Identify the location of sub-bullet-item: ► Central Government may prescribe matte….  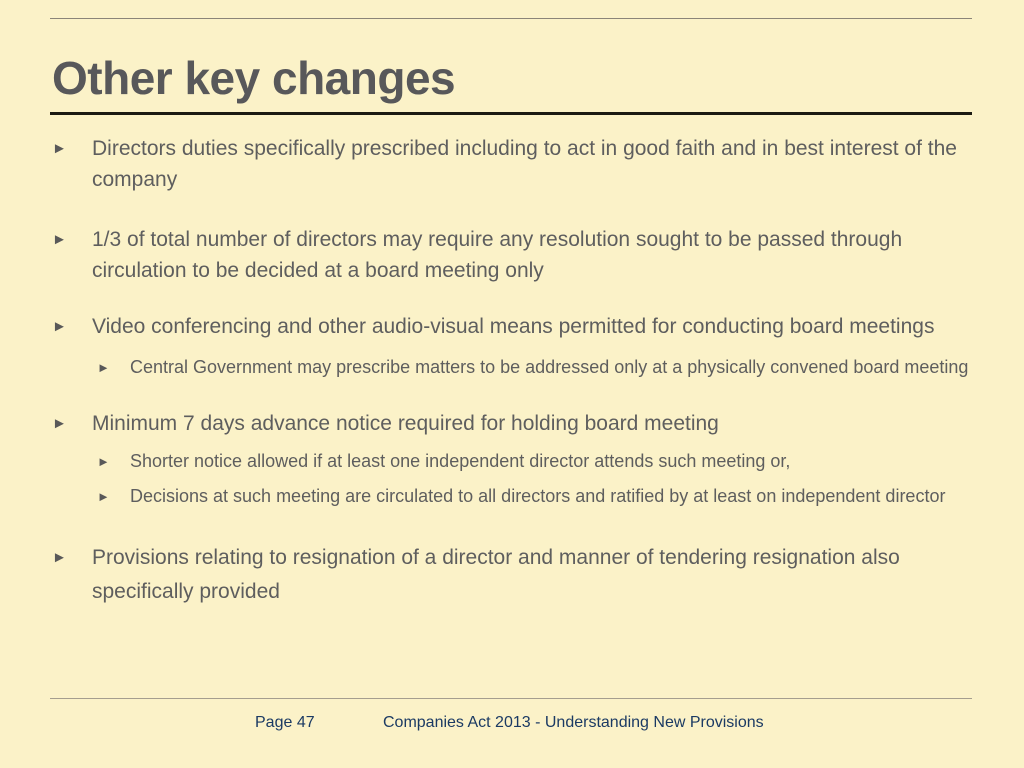
(519, 367).